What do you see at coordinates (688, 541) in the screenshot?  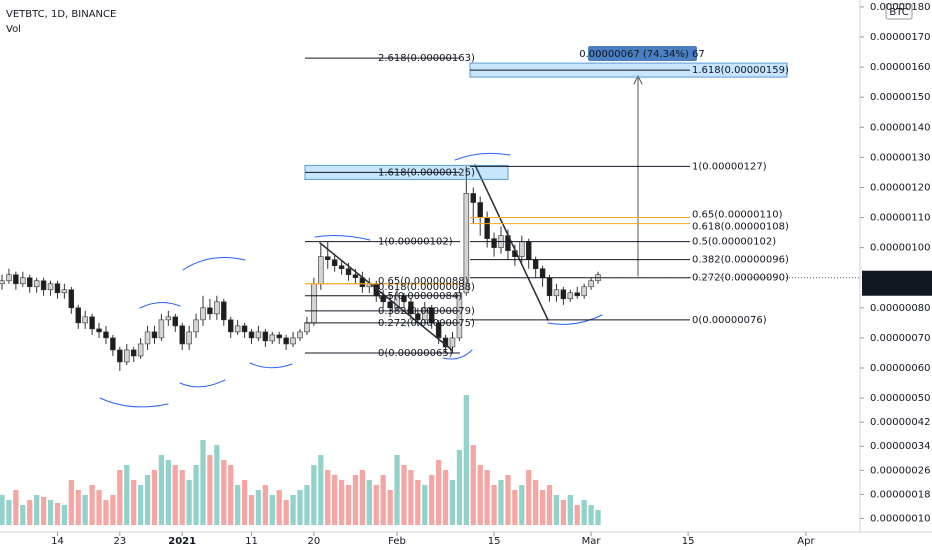 I see `x-tick-label: 15` at bounding box center [688, 541].